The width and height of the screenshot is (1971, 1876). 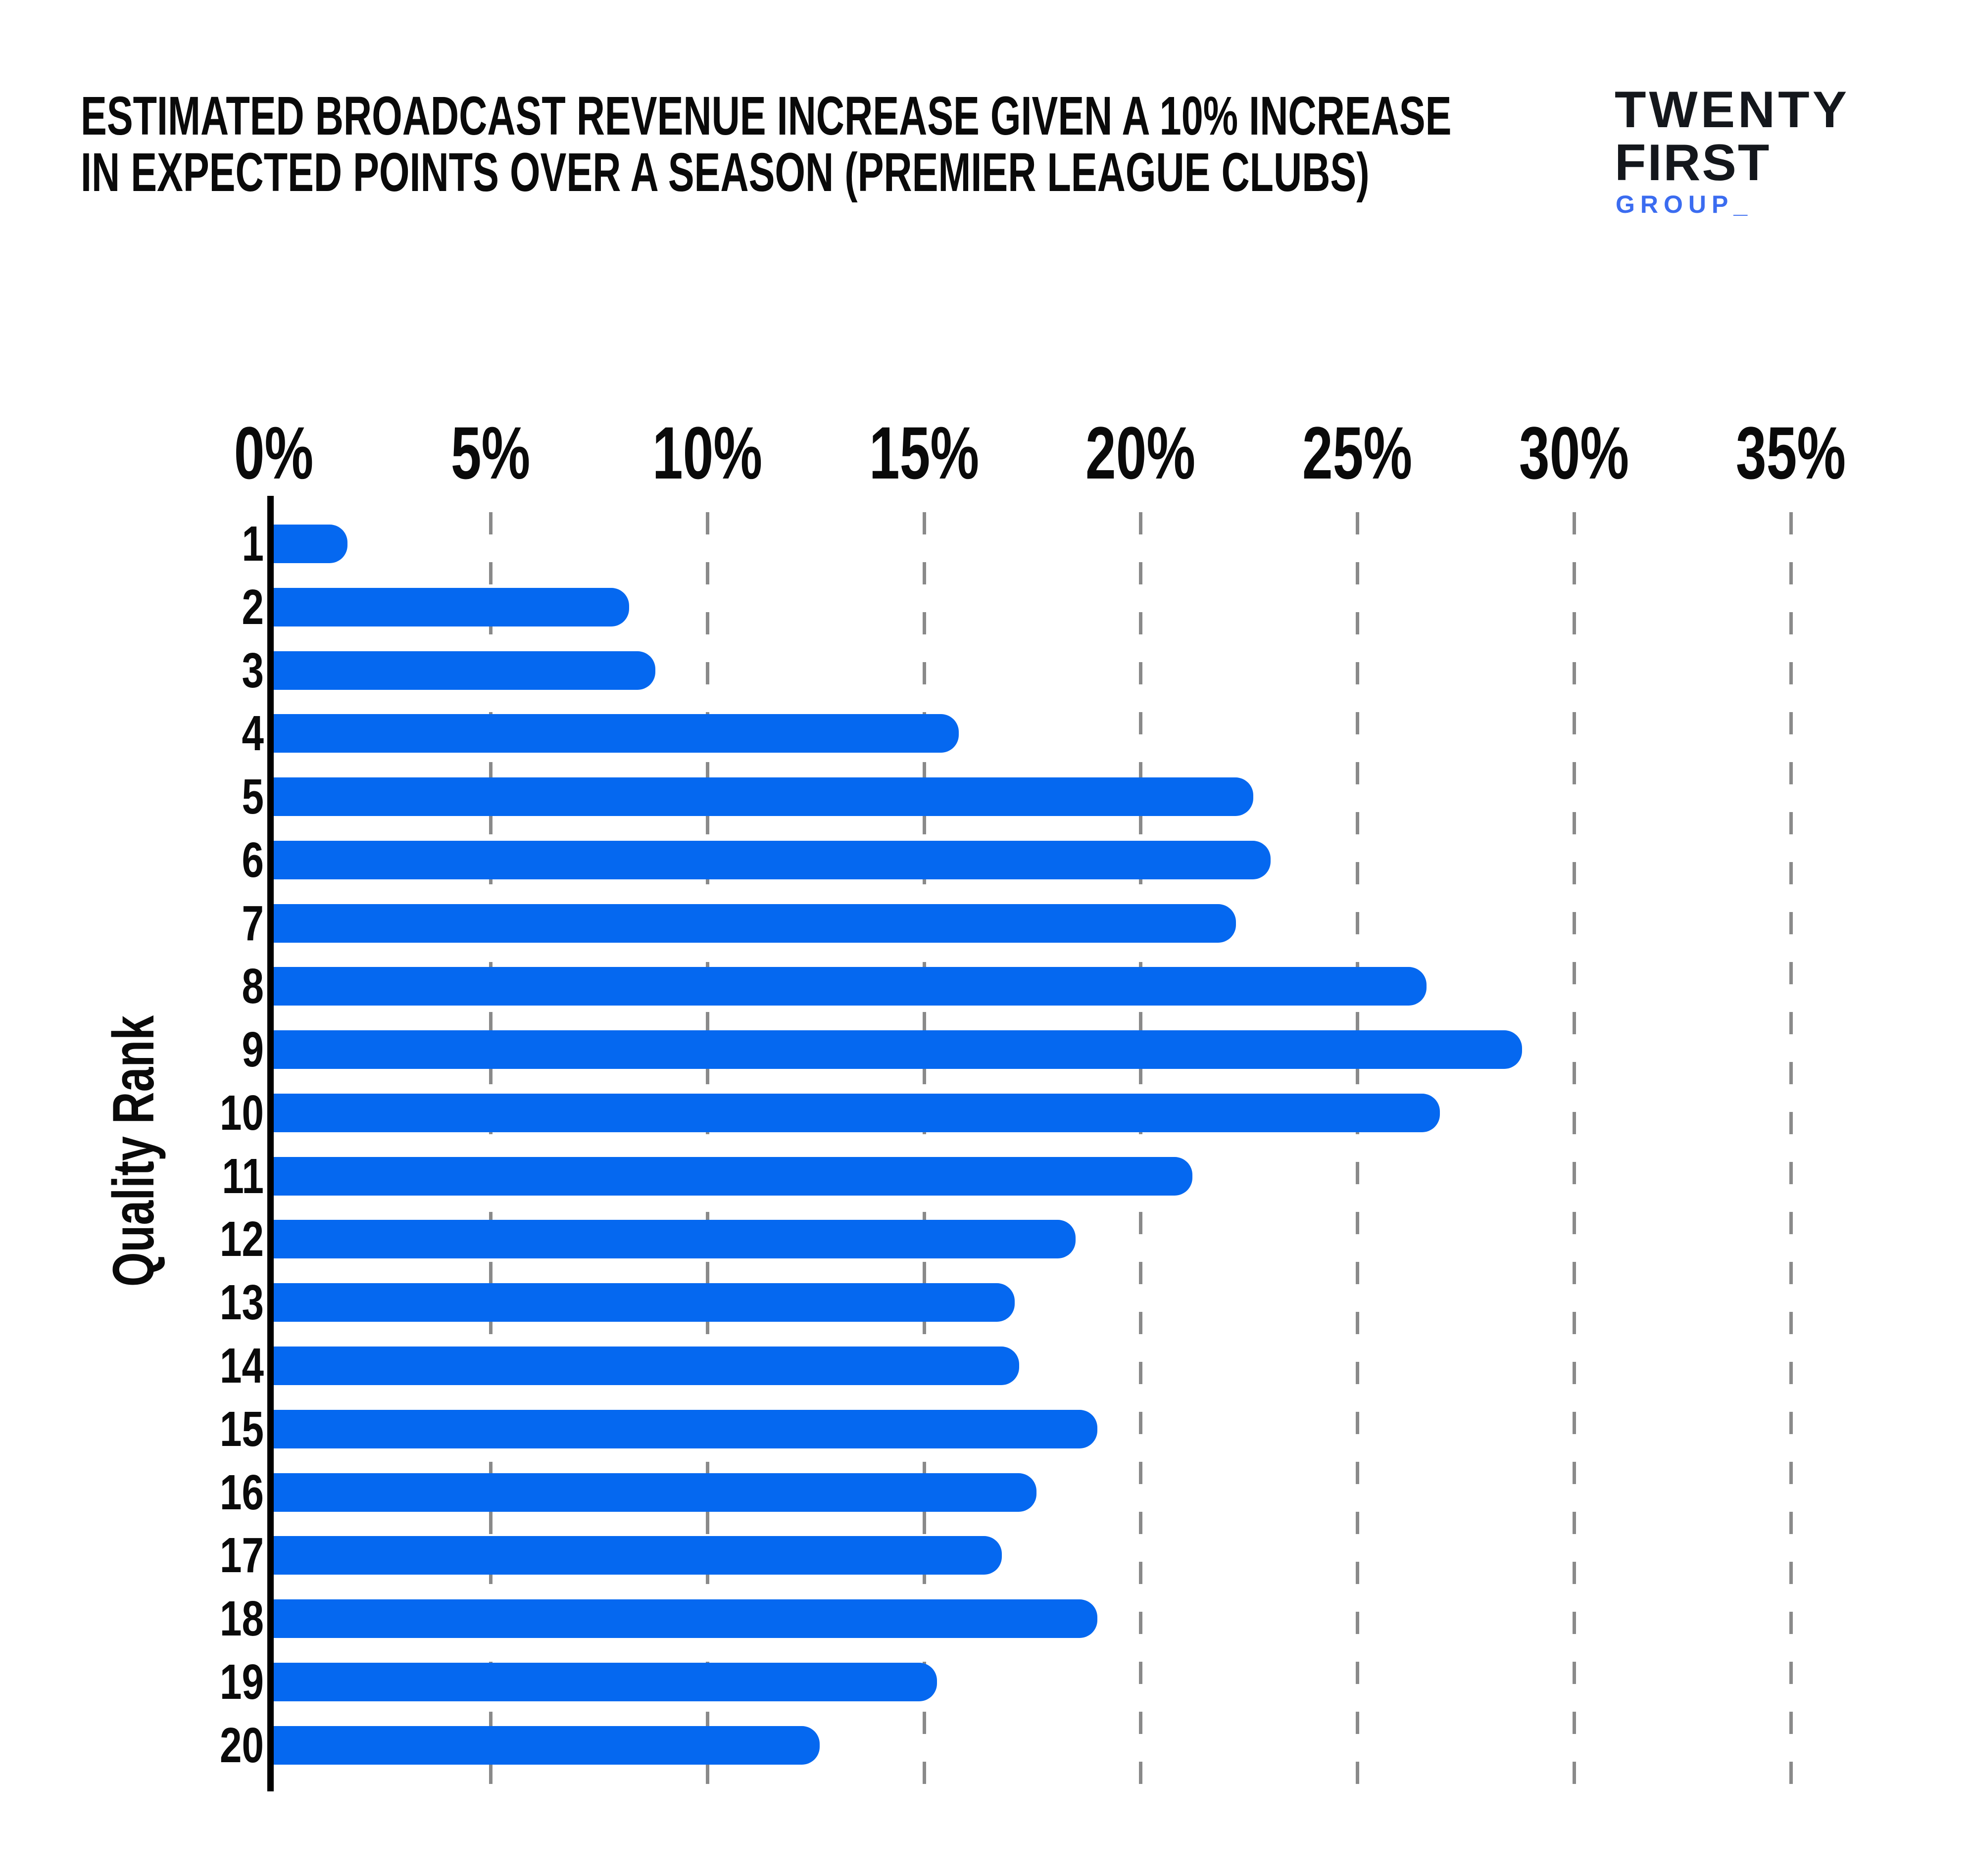 What do you see at coordinates (1016, 733) in the screenshot?
I see `bar-row: 4` at bounding box center [1016, 733].